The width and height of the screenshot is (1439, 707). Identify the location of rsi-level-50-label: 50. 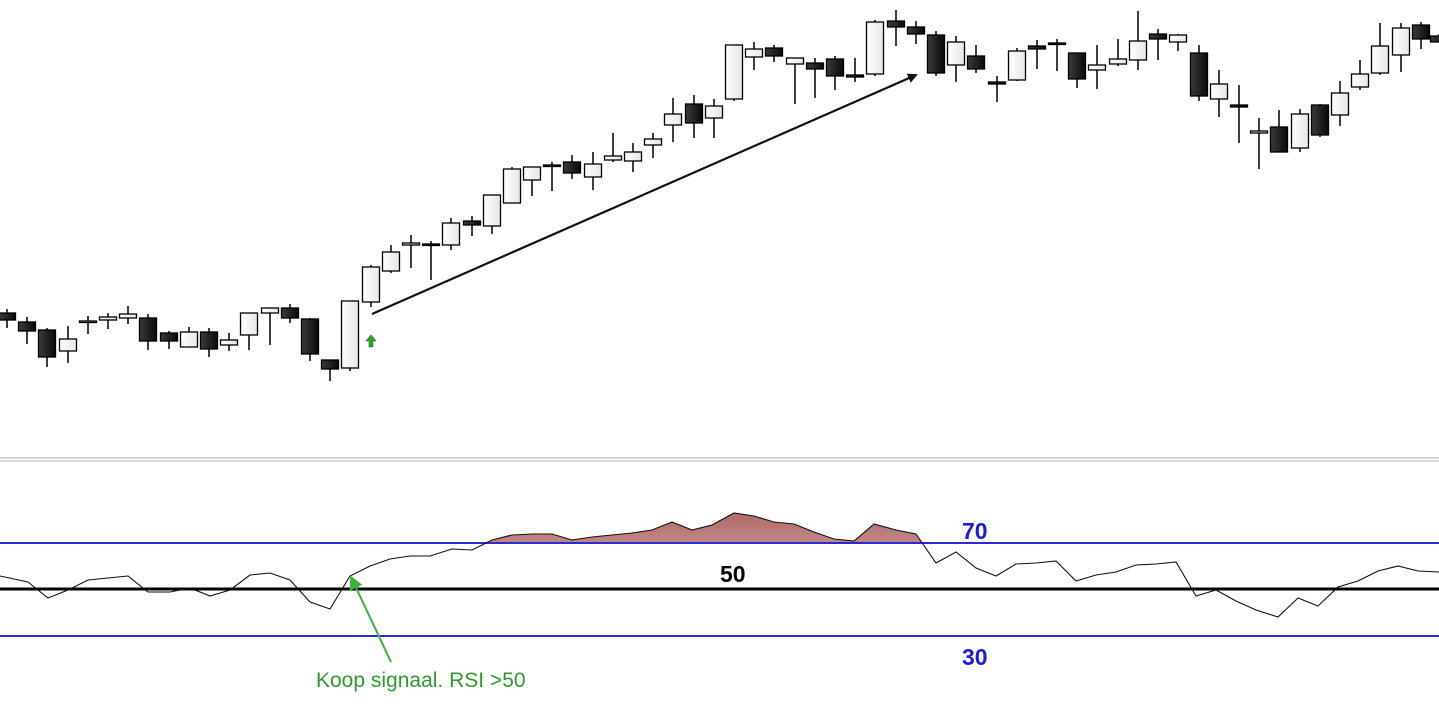
(733, 574).